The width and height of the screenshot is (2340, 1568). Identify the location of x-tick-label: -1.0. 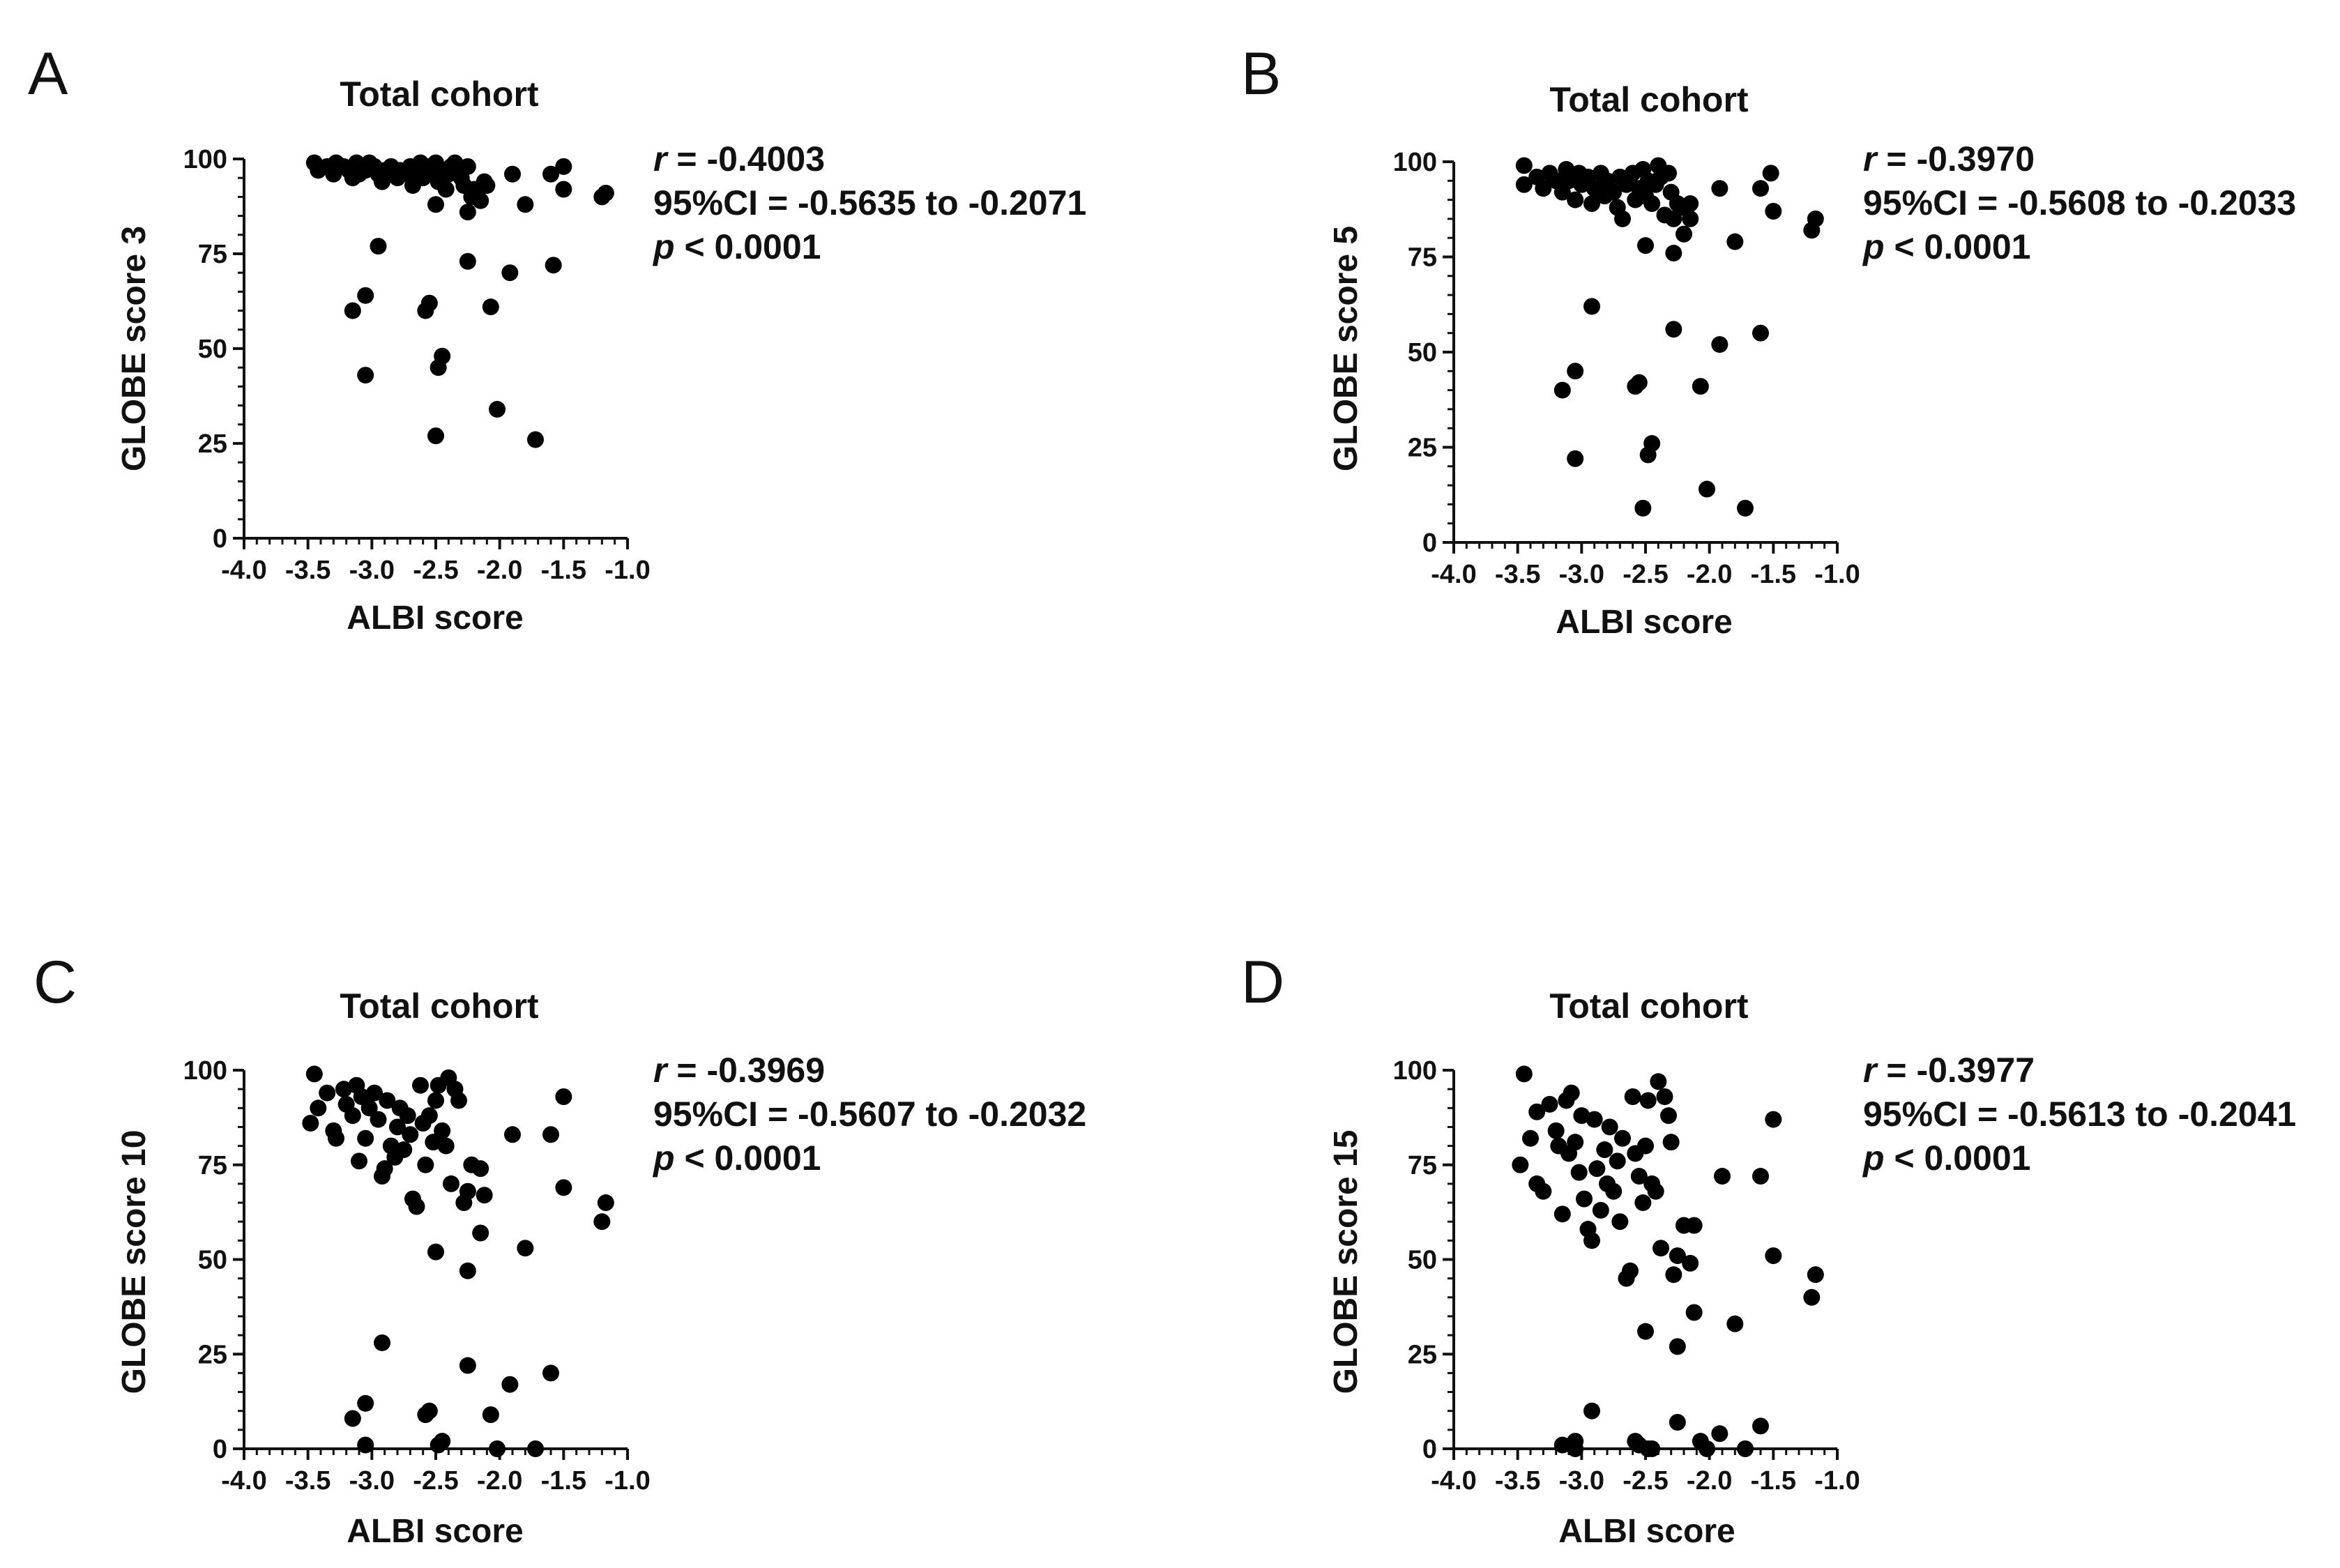
(627, 1480).